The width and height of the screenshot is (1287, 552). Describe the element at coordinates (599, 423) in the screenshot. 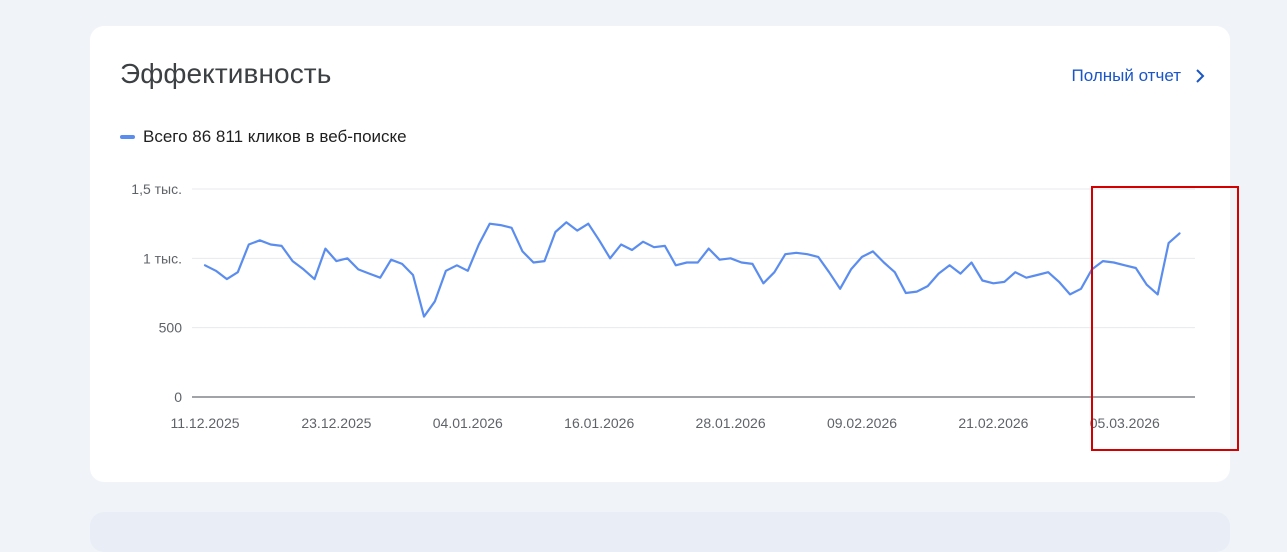

I see `x-tick-label: 16.01.2026` at that location.